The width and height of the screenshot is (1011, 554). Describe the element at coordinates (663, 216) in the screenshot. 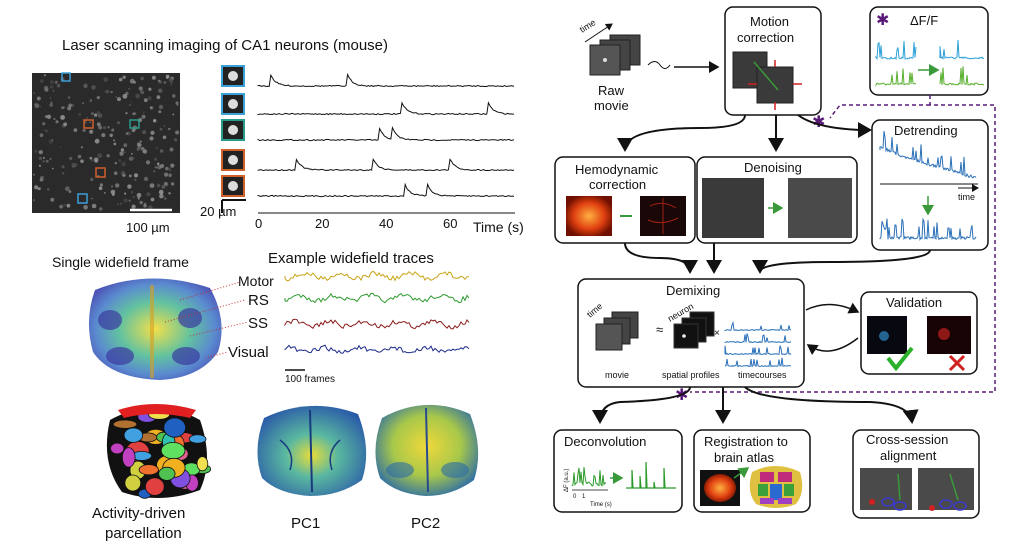

I see `hemo-vessels` at that location.